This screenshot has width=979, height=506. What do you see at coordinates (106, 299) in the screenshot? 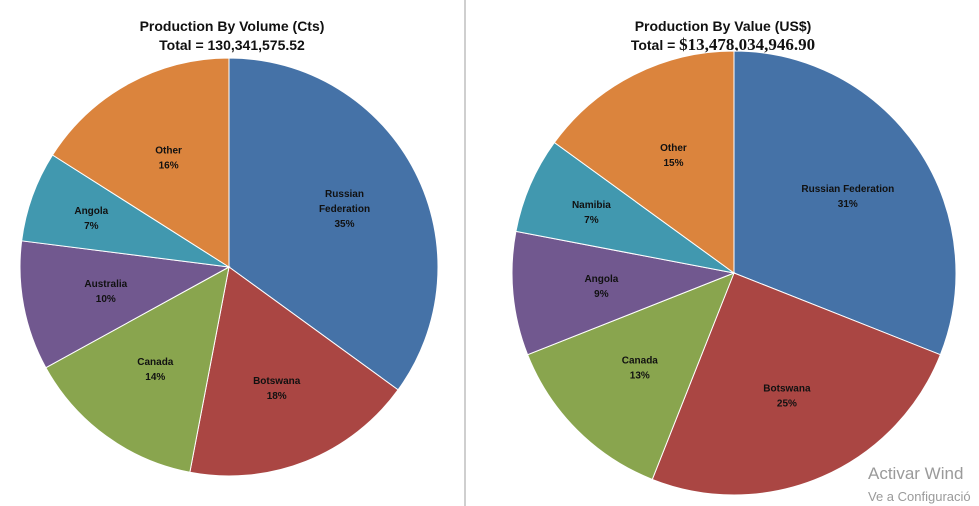
I see `slice-percent-label-australia: 10%` at bounding box center [106, 299].